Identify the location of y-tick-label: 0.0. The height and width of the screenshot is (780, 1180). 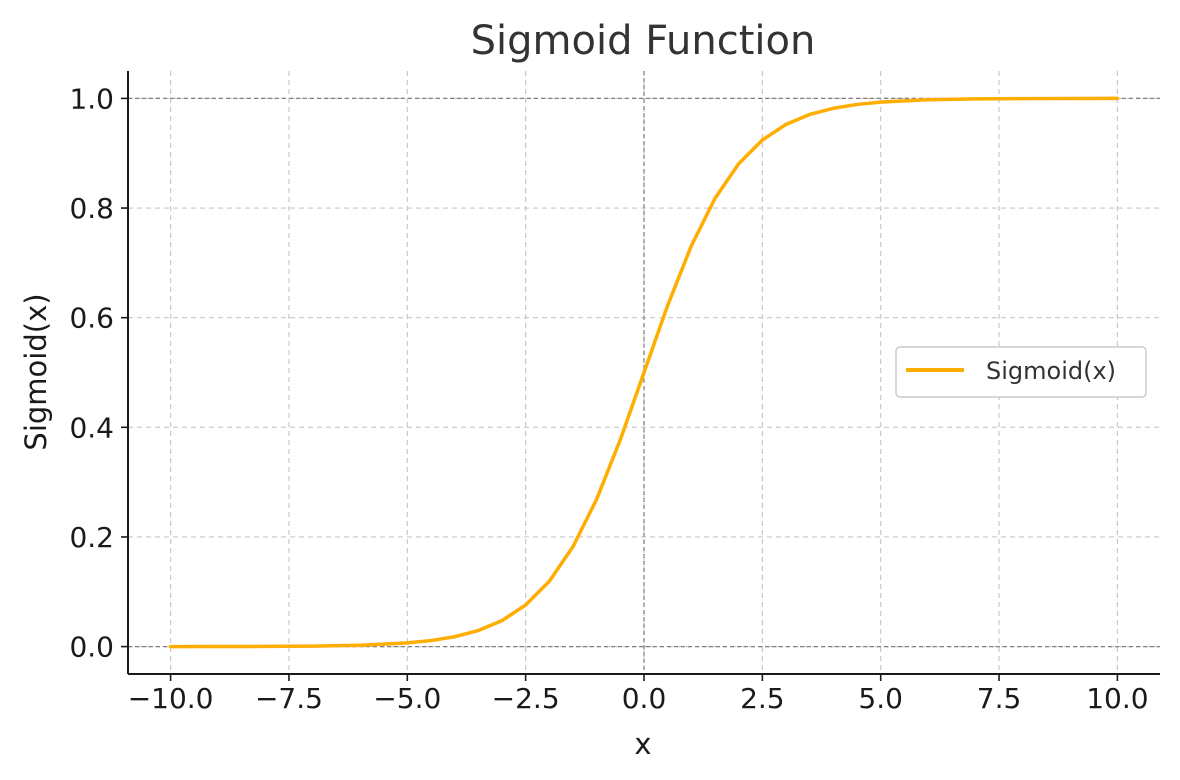
(91, 647).